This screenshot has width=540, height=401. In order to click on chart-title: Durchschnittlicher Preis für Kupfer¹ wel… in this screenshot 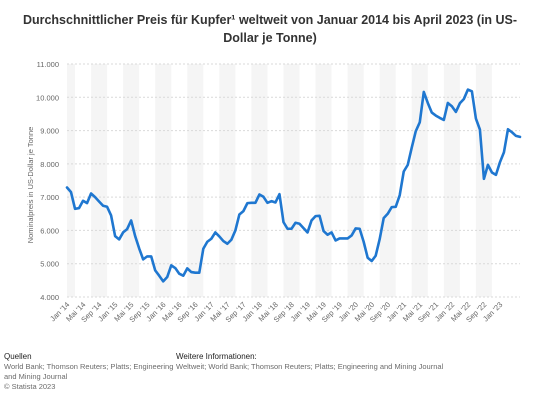, I will do `click(270, 29)`.